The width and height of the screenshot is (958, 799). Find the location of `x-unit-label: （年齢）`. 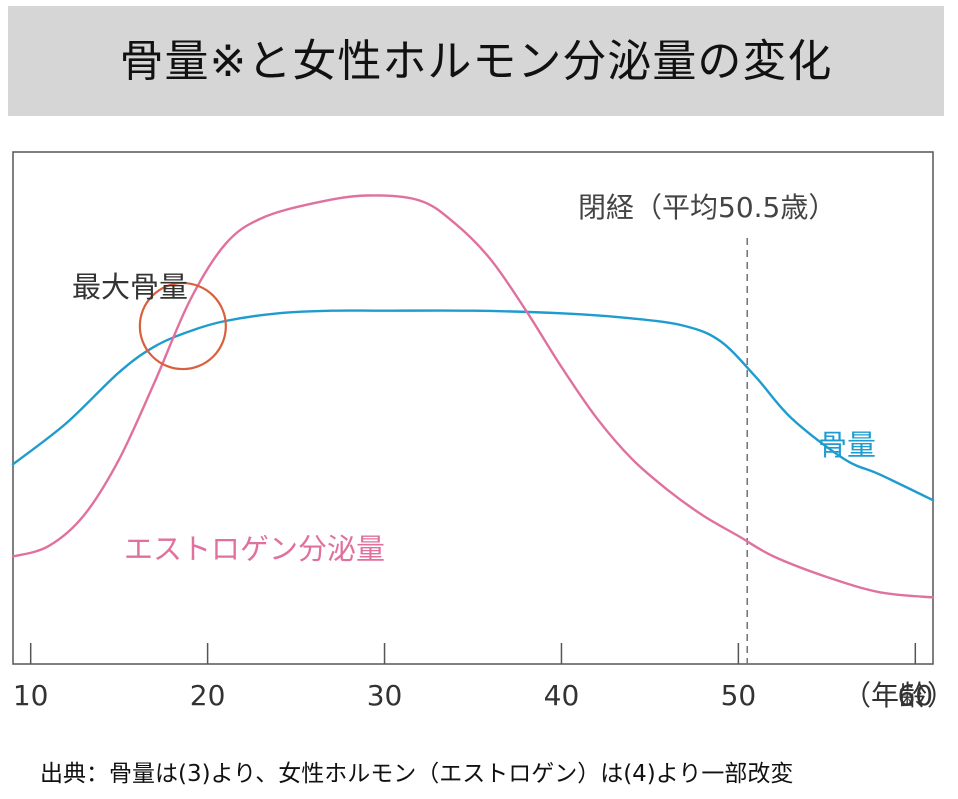

x-unit-label: （年齢） is located at coordinates (899, 695).